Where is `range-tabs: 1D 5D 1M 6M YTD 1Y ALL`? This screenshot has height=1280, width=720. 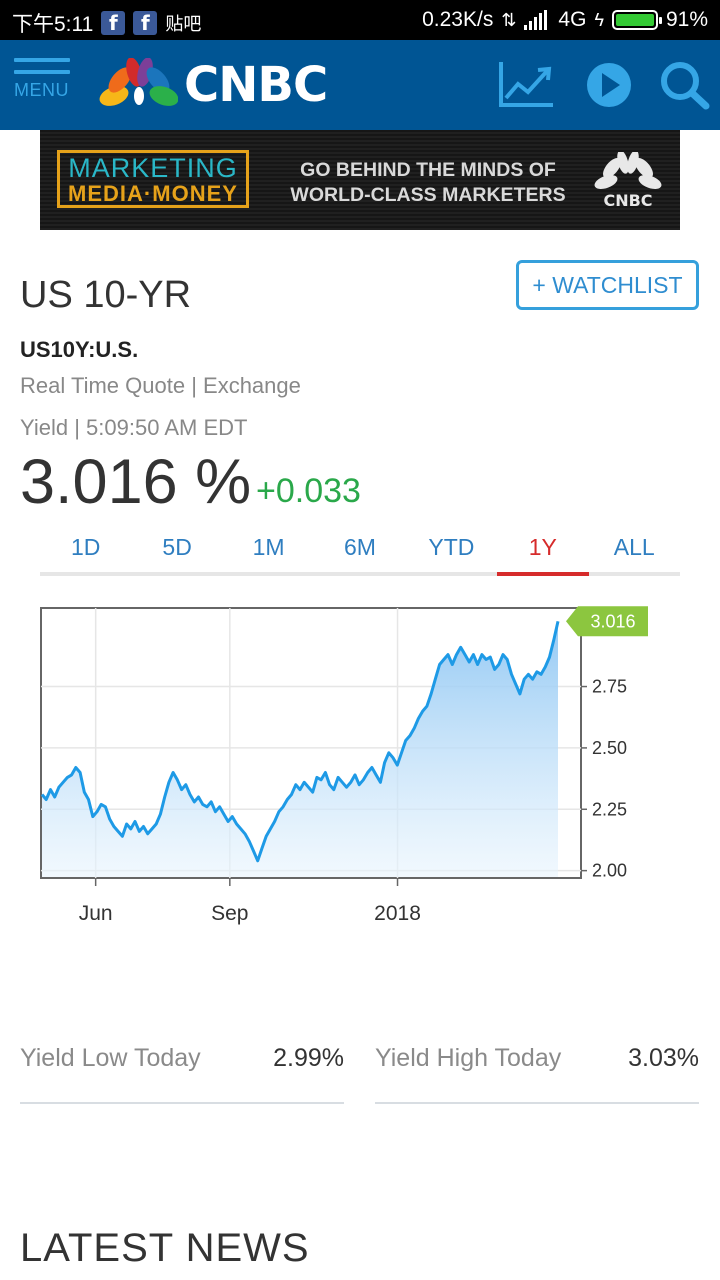
range-tabs: 1D 5D 1M 6M YTD 1Y ALL is located at coordinates (360, 551).